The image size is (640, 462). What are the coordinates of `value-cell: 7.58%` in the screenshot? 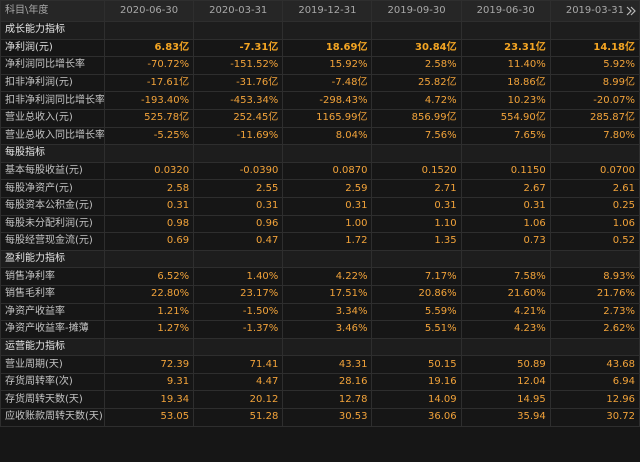 It's located at (505, 276).